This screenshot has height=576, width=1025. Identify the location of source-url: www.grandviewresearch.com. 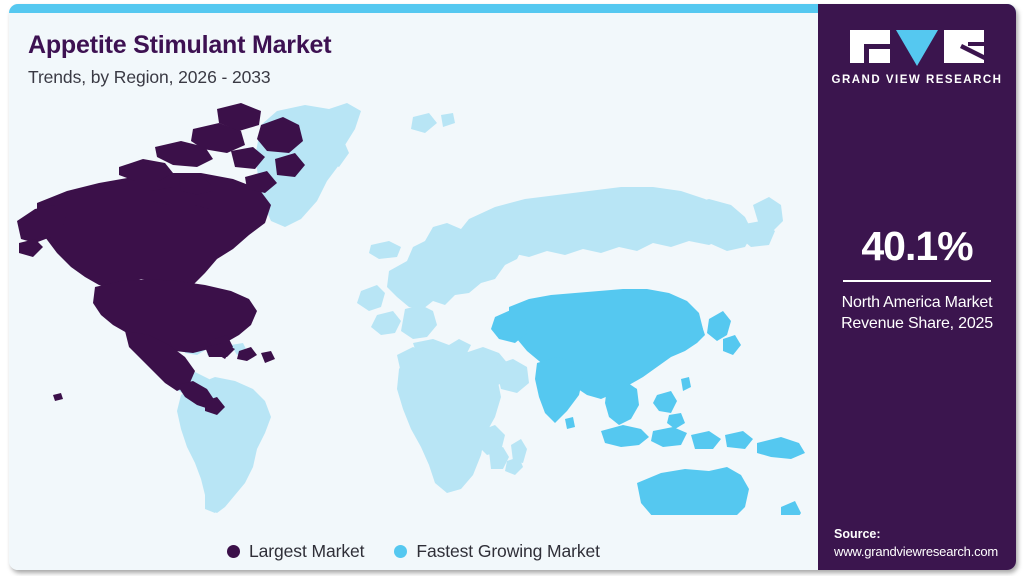
(916, 552).